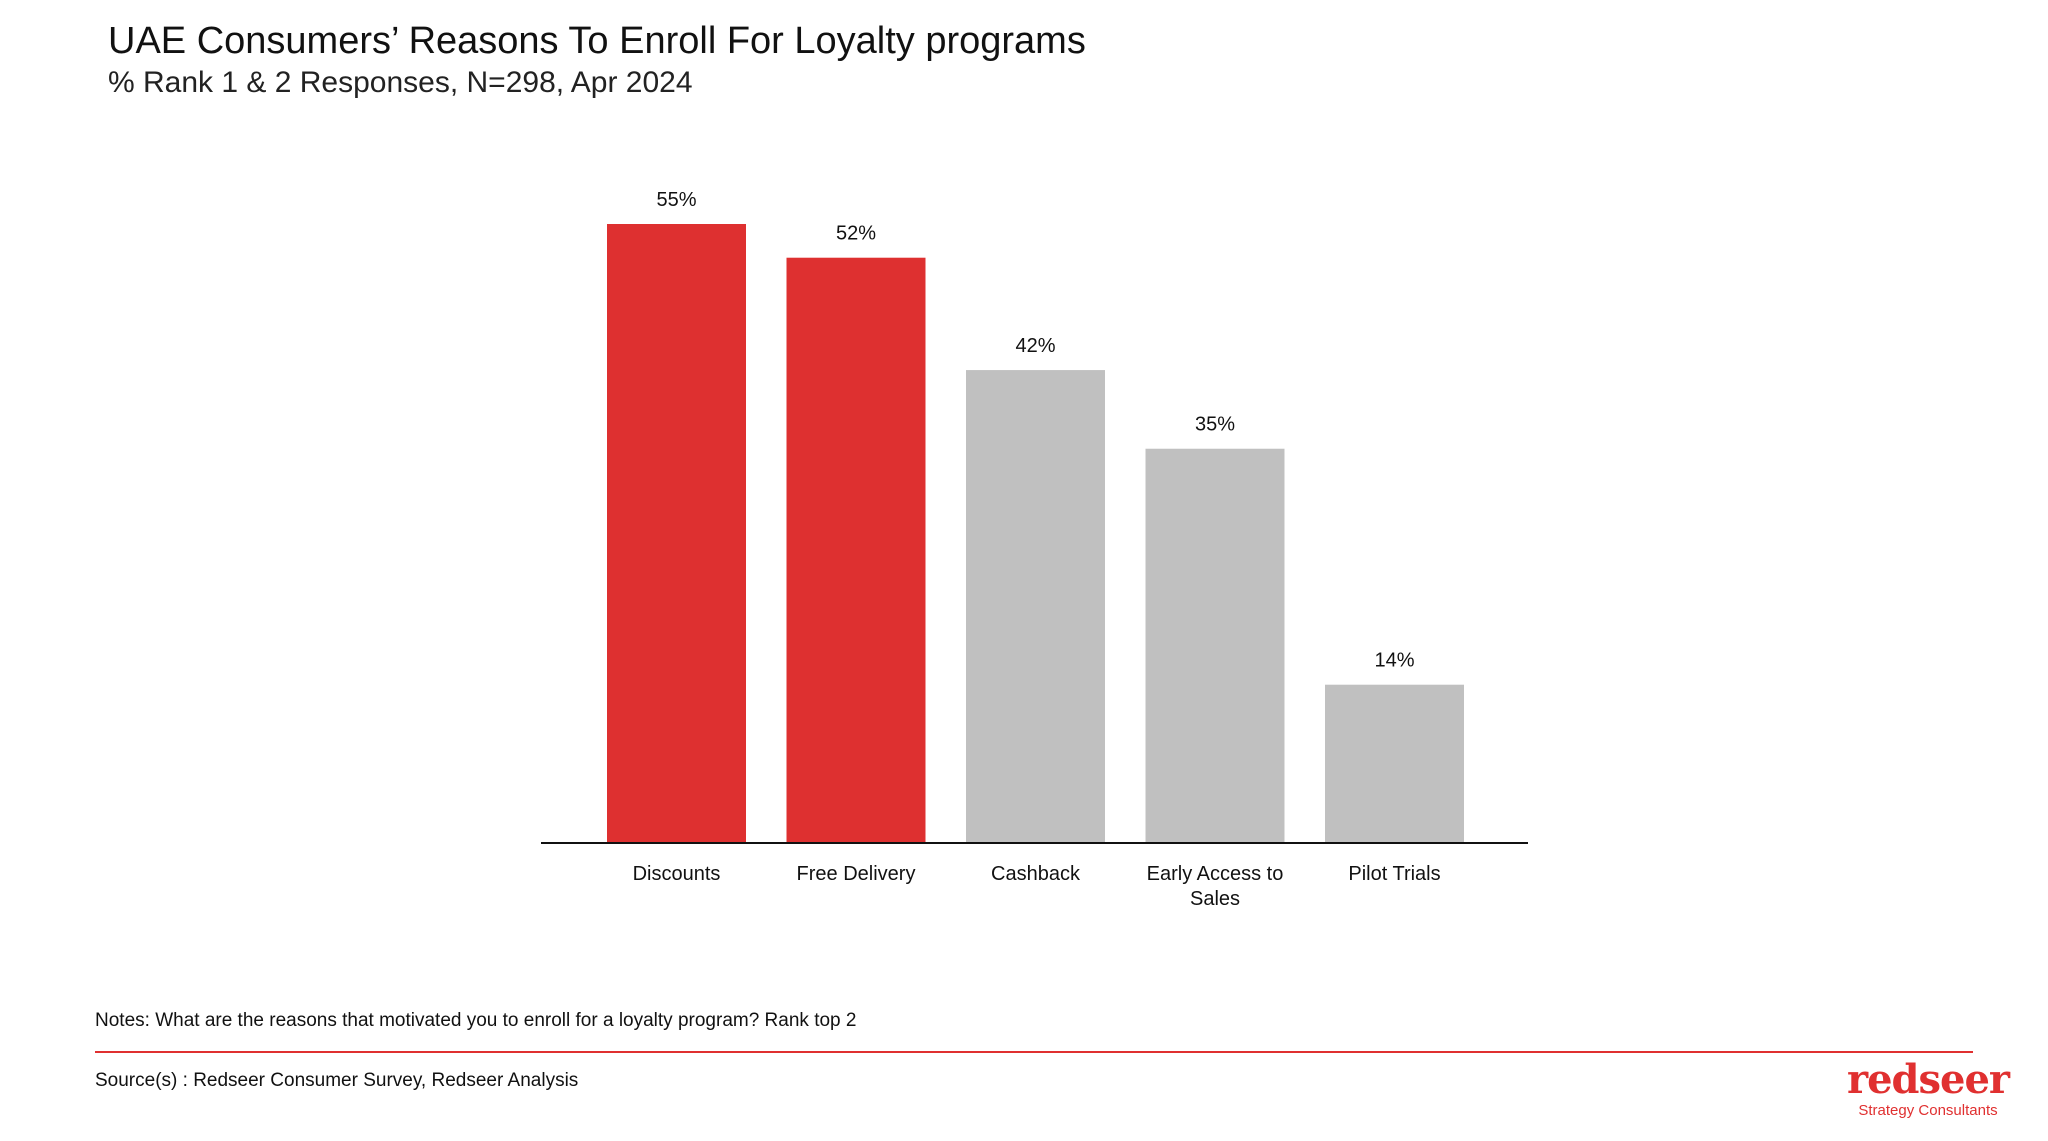  What do you see at coordinates (1215, 874) in the screenshot?
I see `category-label: Early Access to` at bounding box center [1215, 874].